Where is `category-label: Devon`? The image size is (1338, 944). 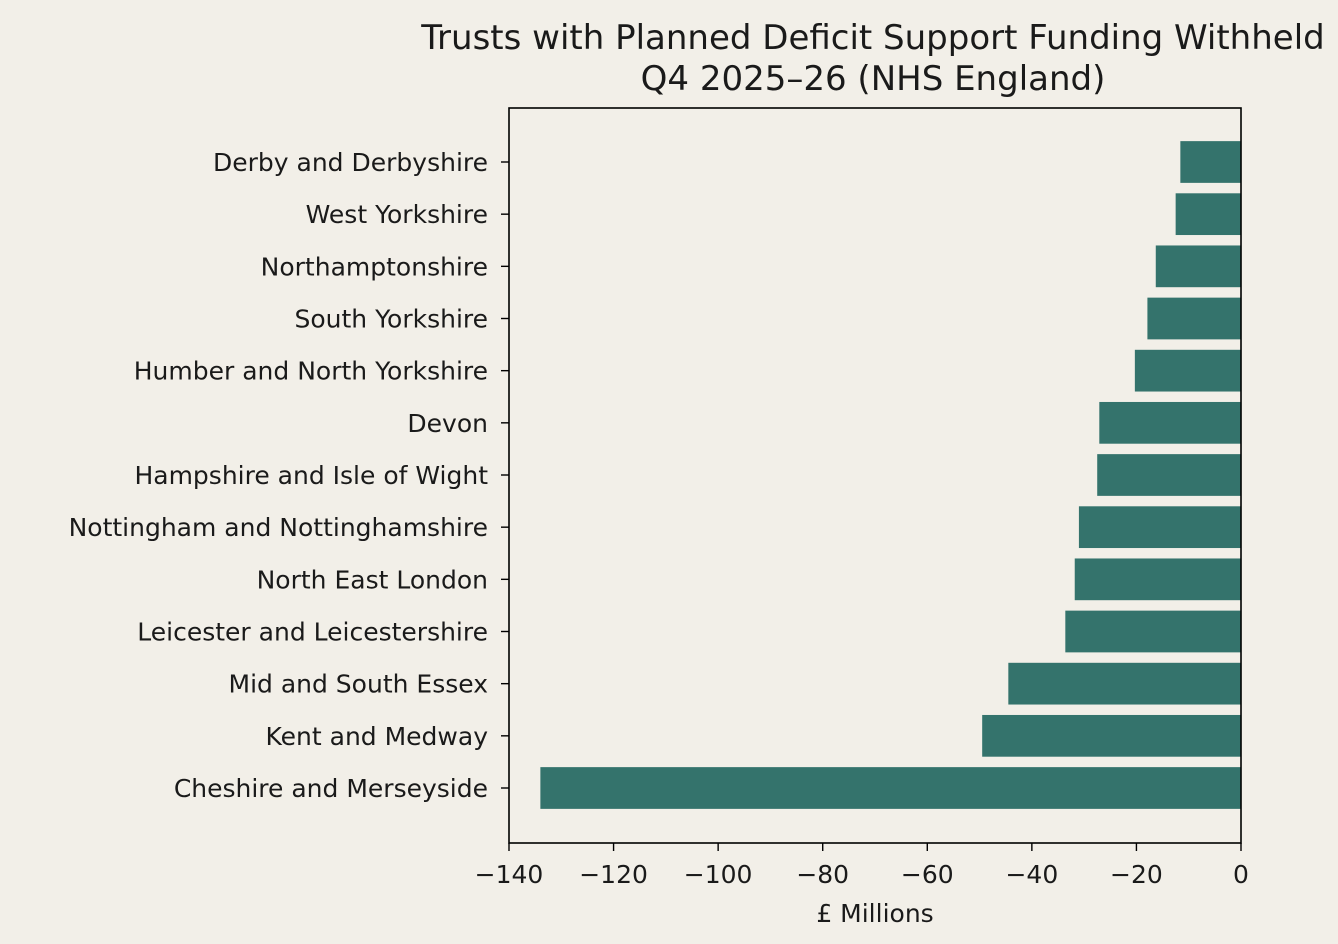
category-label: Devon is located at coordinates (447, 423).